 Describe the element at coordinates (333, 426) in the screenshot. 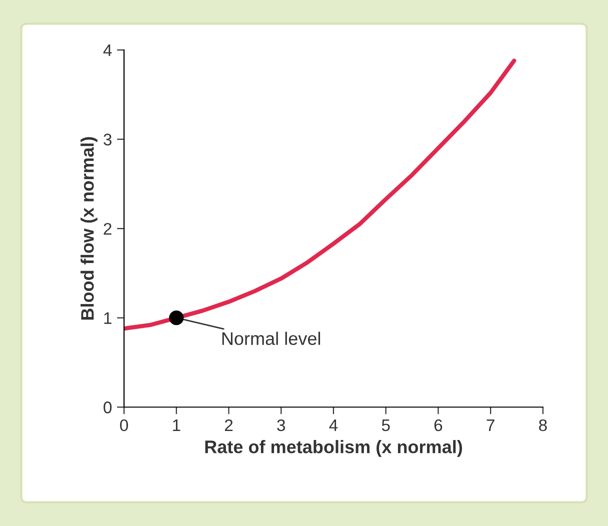

I see `x-tick-label: 4` at that location.